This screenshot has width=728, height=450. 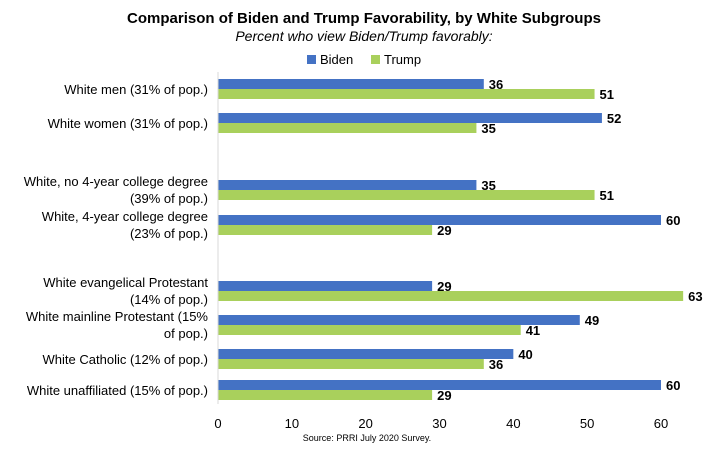 What do you see at coordinates (488, 128) in the screenshot?
I see `data-label-trump: 35` at bounding box center [488, 128].